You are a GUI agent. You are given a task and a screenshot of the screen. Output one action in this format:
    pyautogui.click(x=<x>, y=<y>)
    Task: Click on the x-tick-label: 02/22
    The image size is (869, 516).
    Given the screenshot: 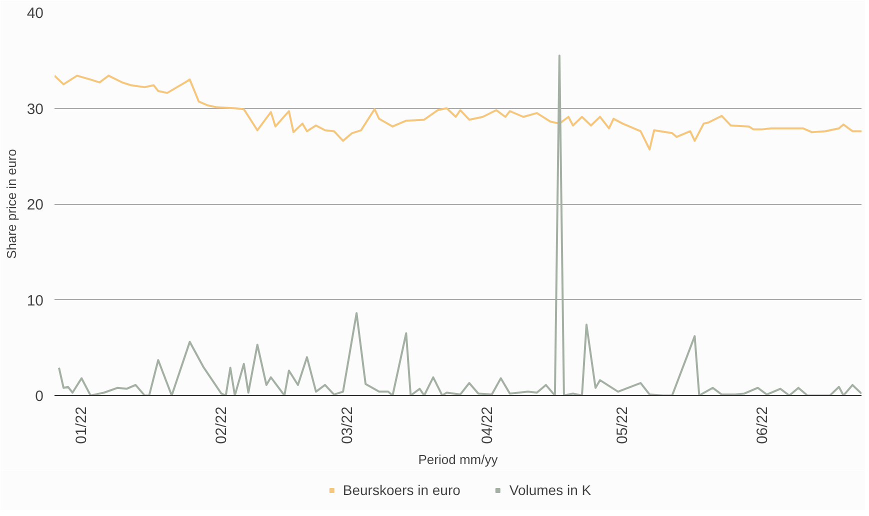 What is the action you would take?
    pyautogui.click(x=221, y=425)
    